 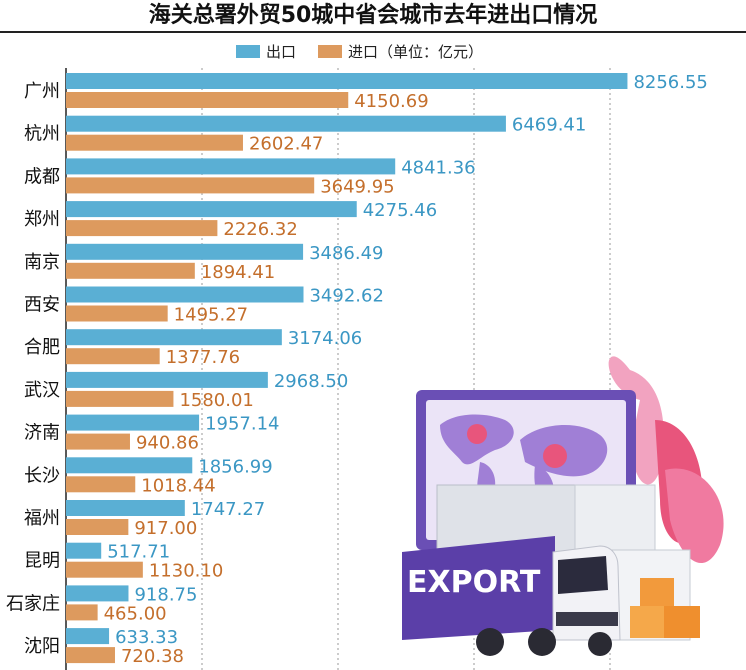 What do you see at coordinates (42, 305) in the screenshot?
I see `category-label: 西安` at bounding box center [42, 305].